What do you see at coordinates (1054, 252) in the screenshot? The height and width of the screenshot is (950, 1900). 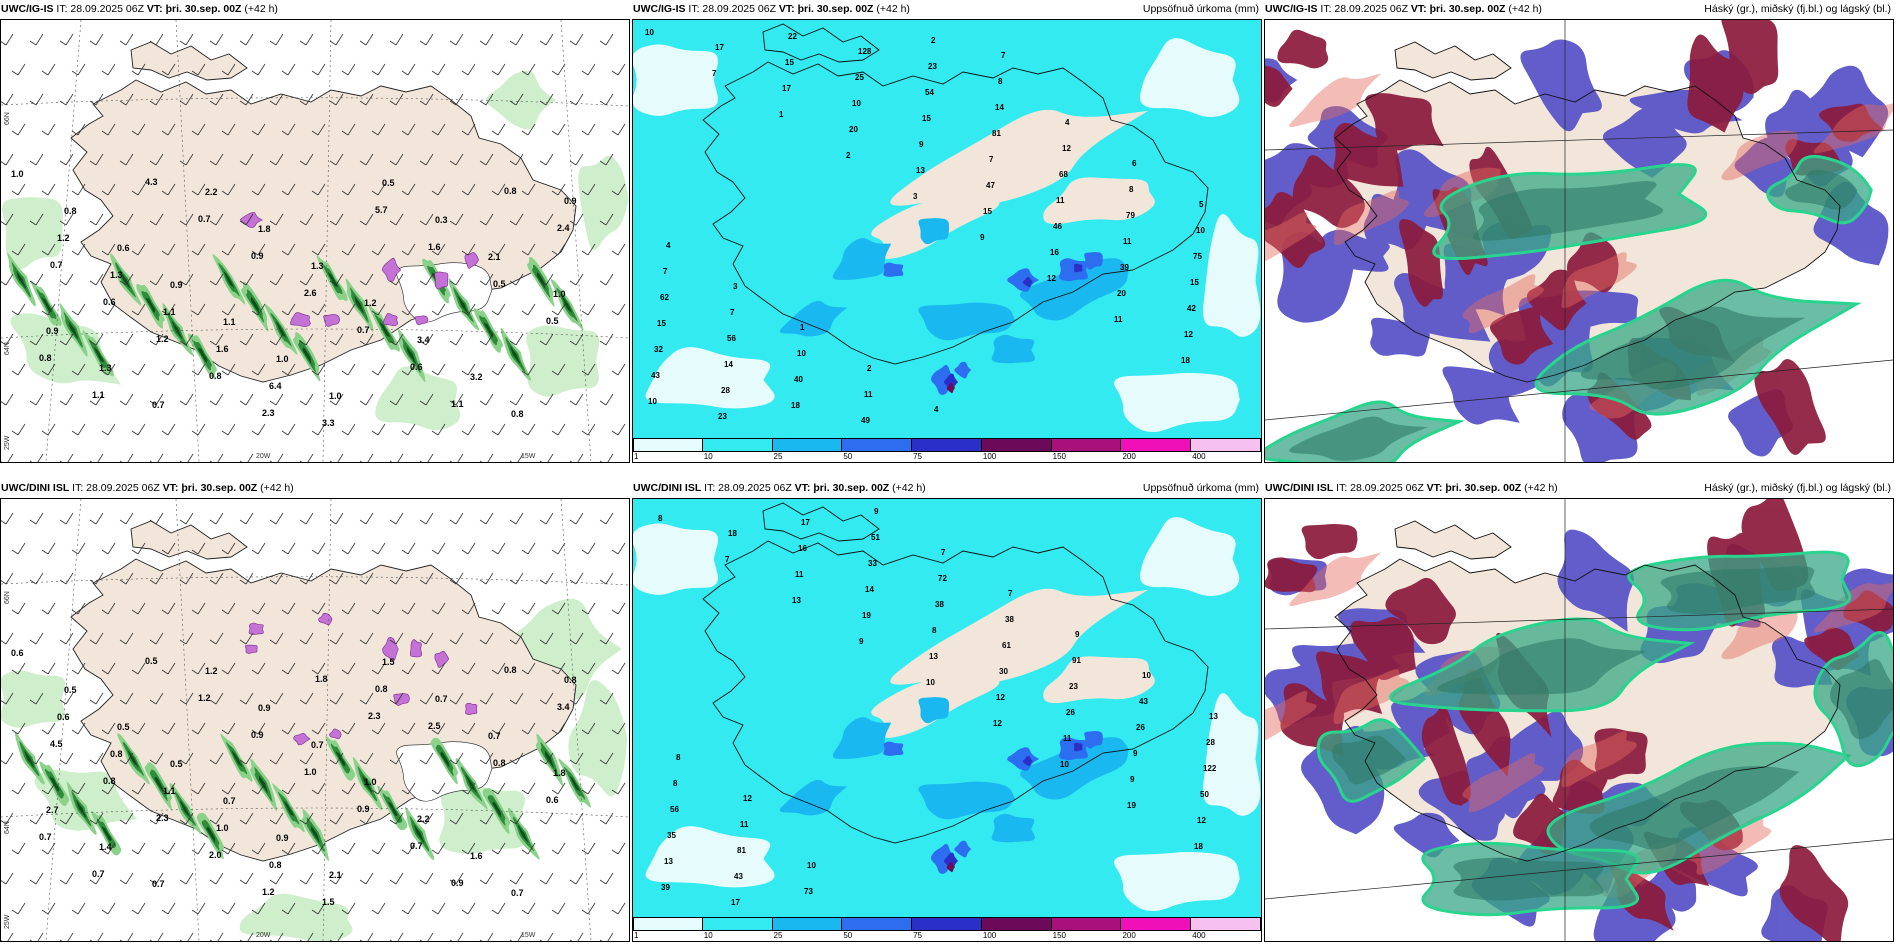 I see `precip-value-label: 16` at bounding box center [1054, 252].